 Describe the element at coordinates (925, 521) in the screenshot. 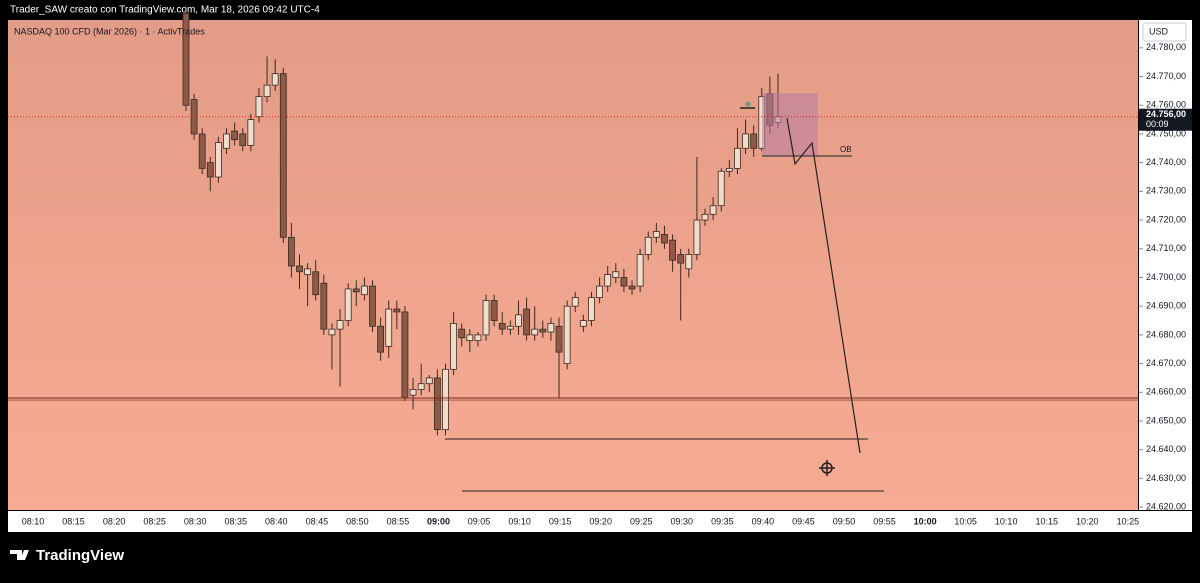

I see `x-tick-label: 10:00` at that location.